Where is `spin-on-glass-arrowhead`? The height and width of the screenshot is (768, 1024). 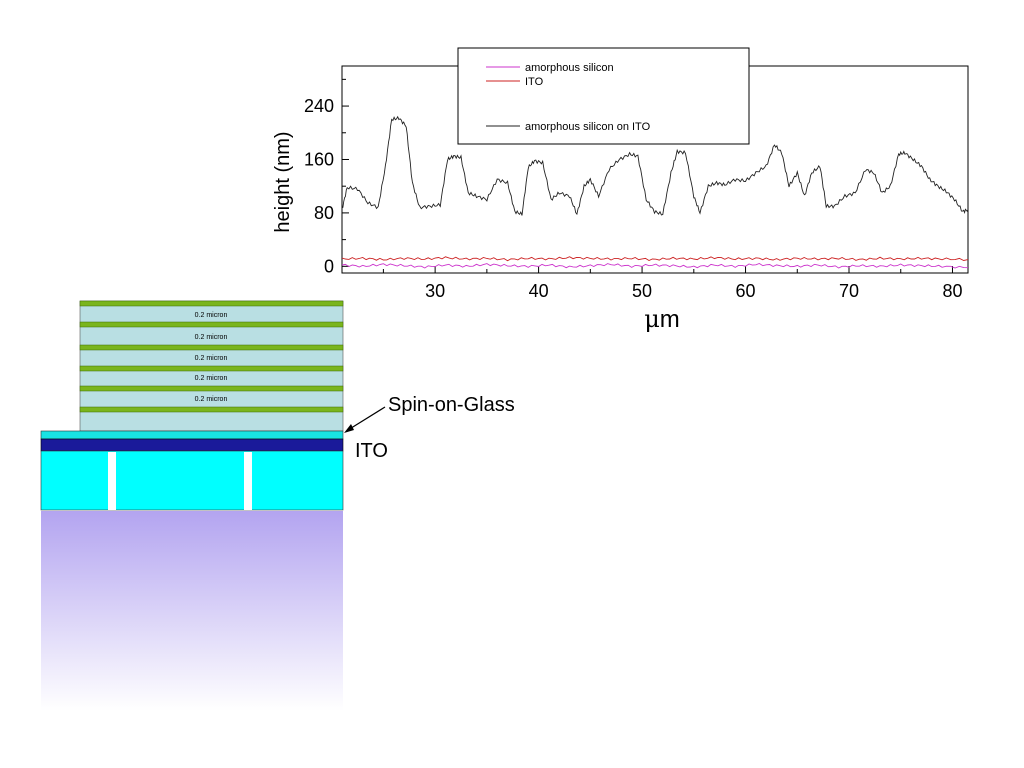
spin-on-glass-arrowhead is located at coordinates (349, 428).